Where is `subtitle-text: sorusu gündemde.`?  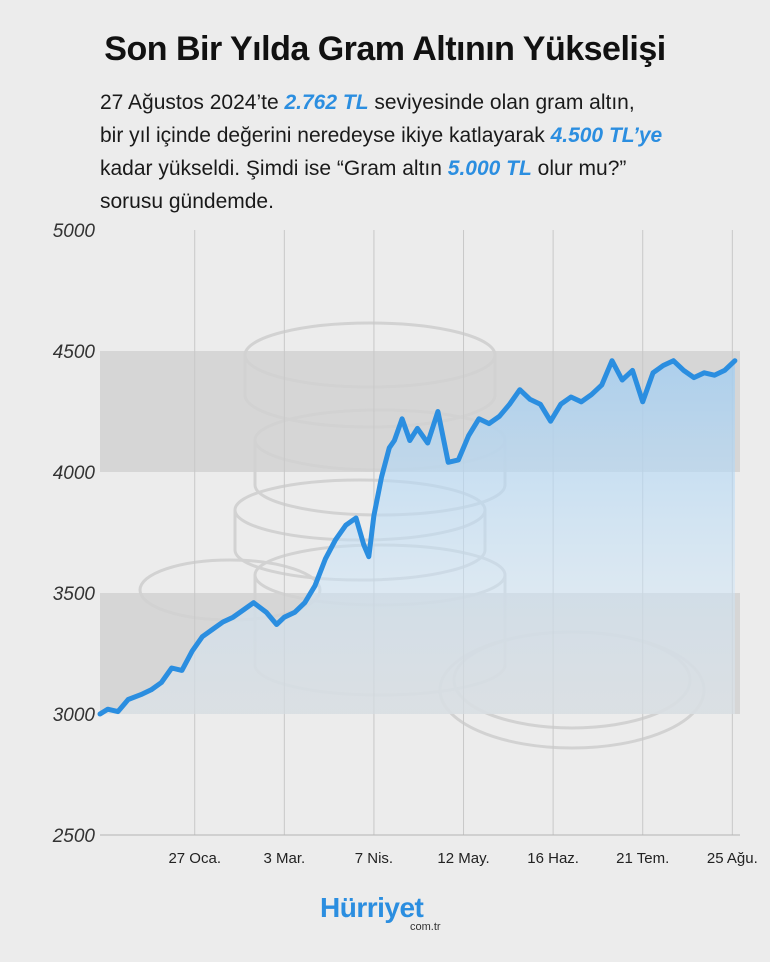 subtitle-text: sorusu gündemde. is located at coordinates (187, 201).